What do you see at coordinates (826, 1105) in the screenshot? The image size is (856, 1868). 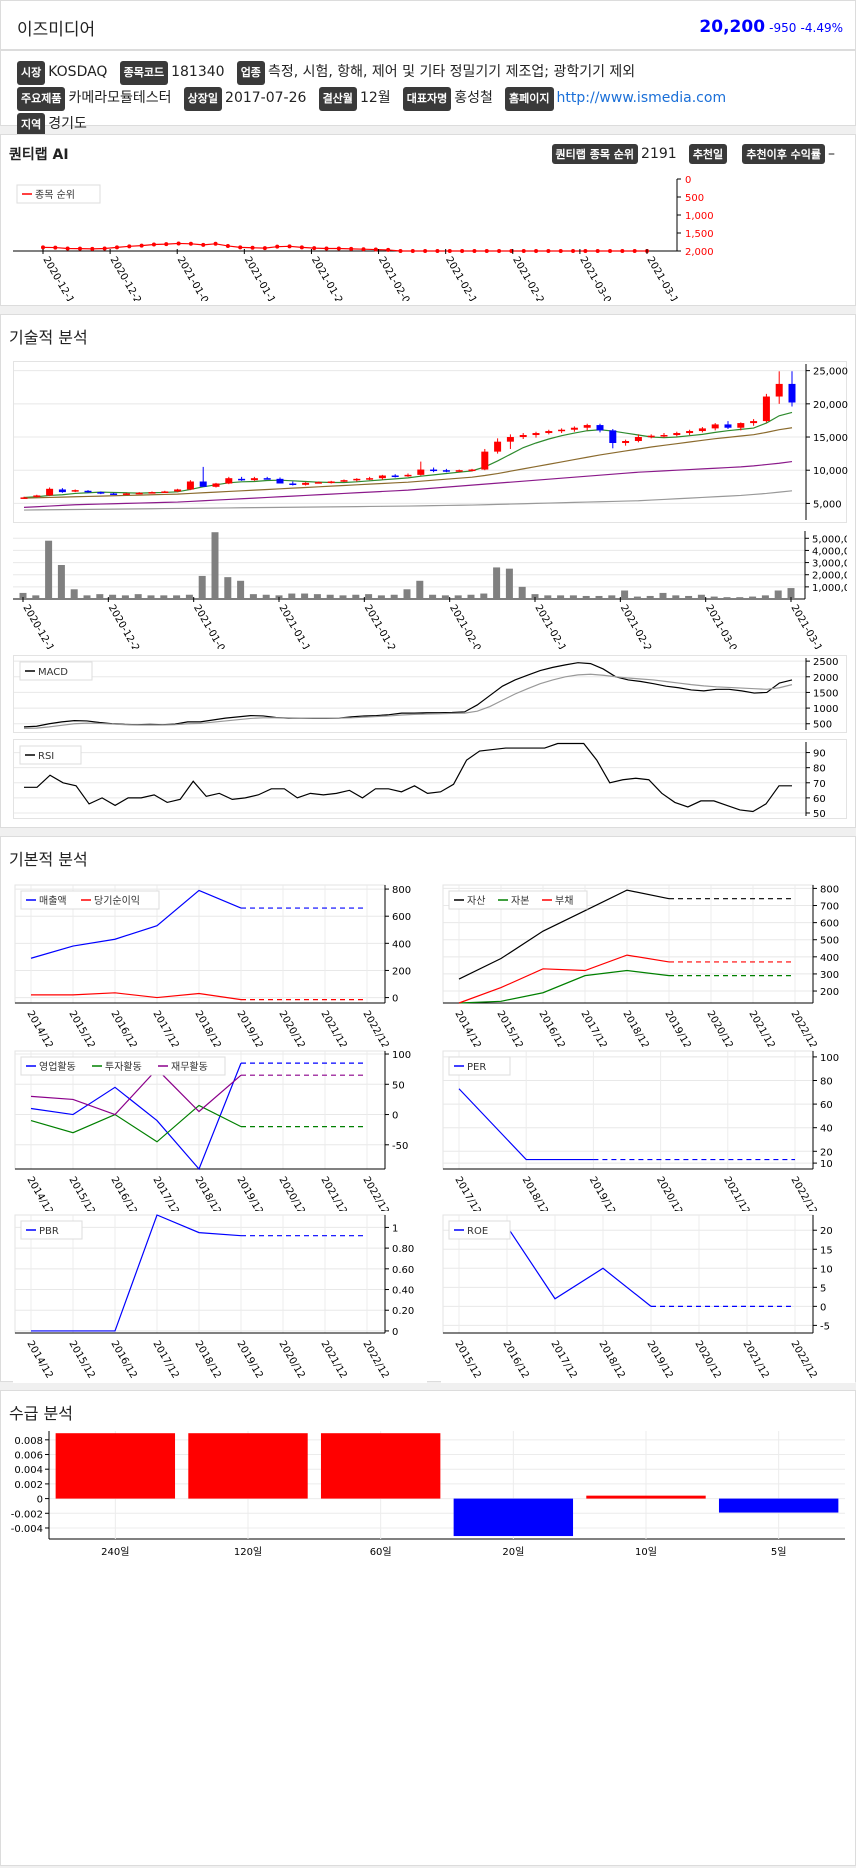 I see `y-tick-label: 60` at bounding box center [826, 1105].